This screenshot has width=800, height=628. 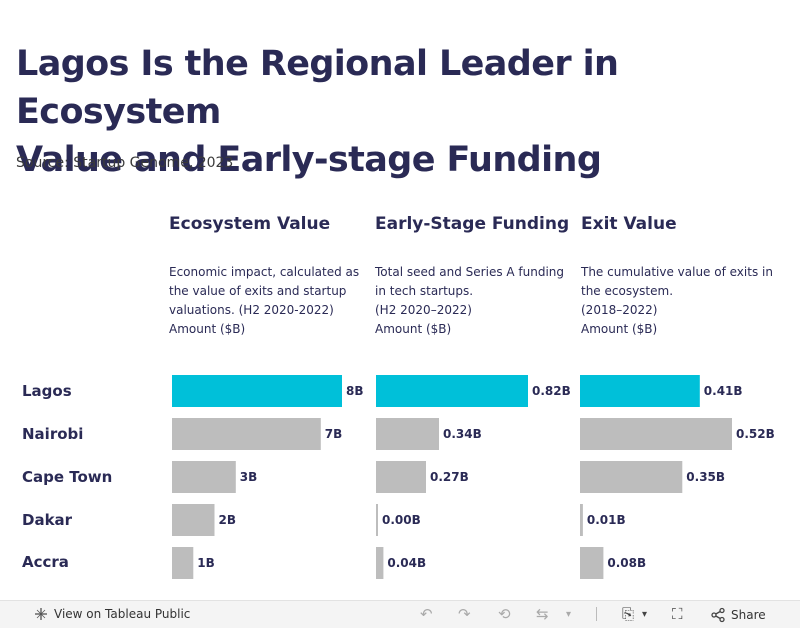 What do you see at coordinates (47, 391) in the screenshot?
I see `row-label-lagos: Lagos` at bounding box center [47, 391].